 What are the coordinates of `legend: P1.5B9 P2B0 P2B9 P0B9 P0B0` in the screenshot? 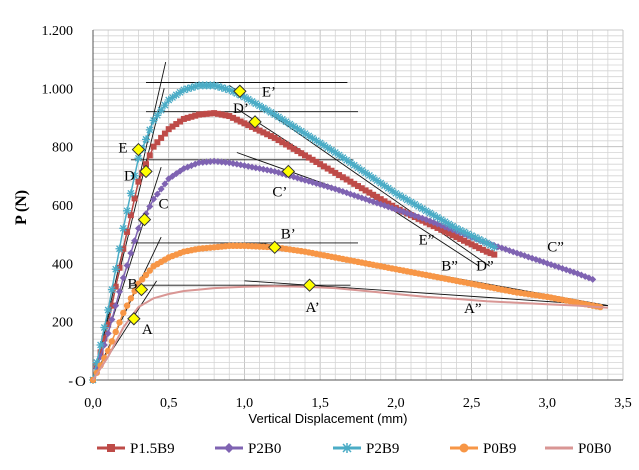 It's located at (354, 449).